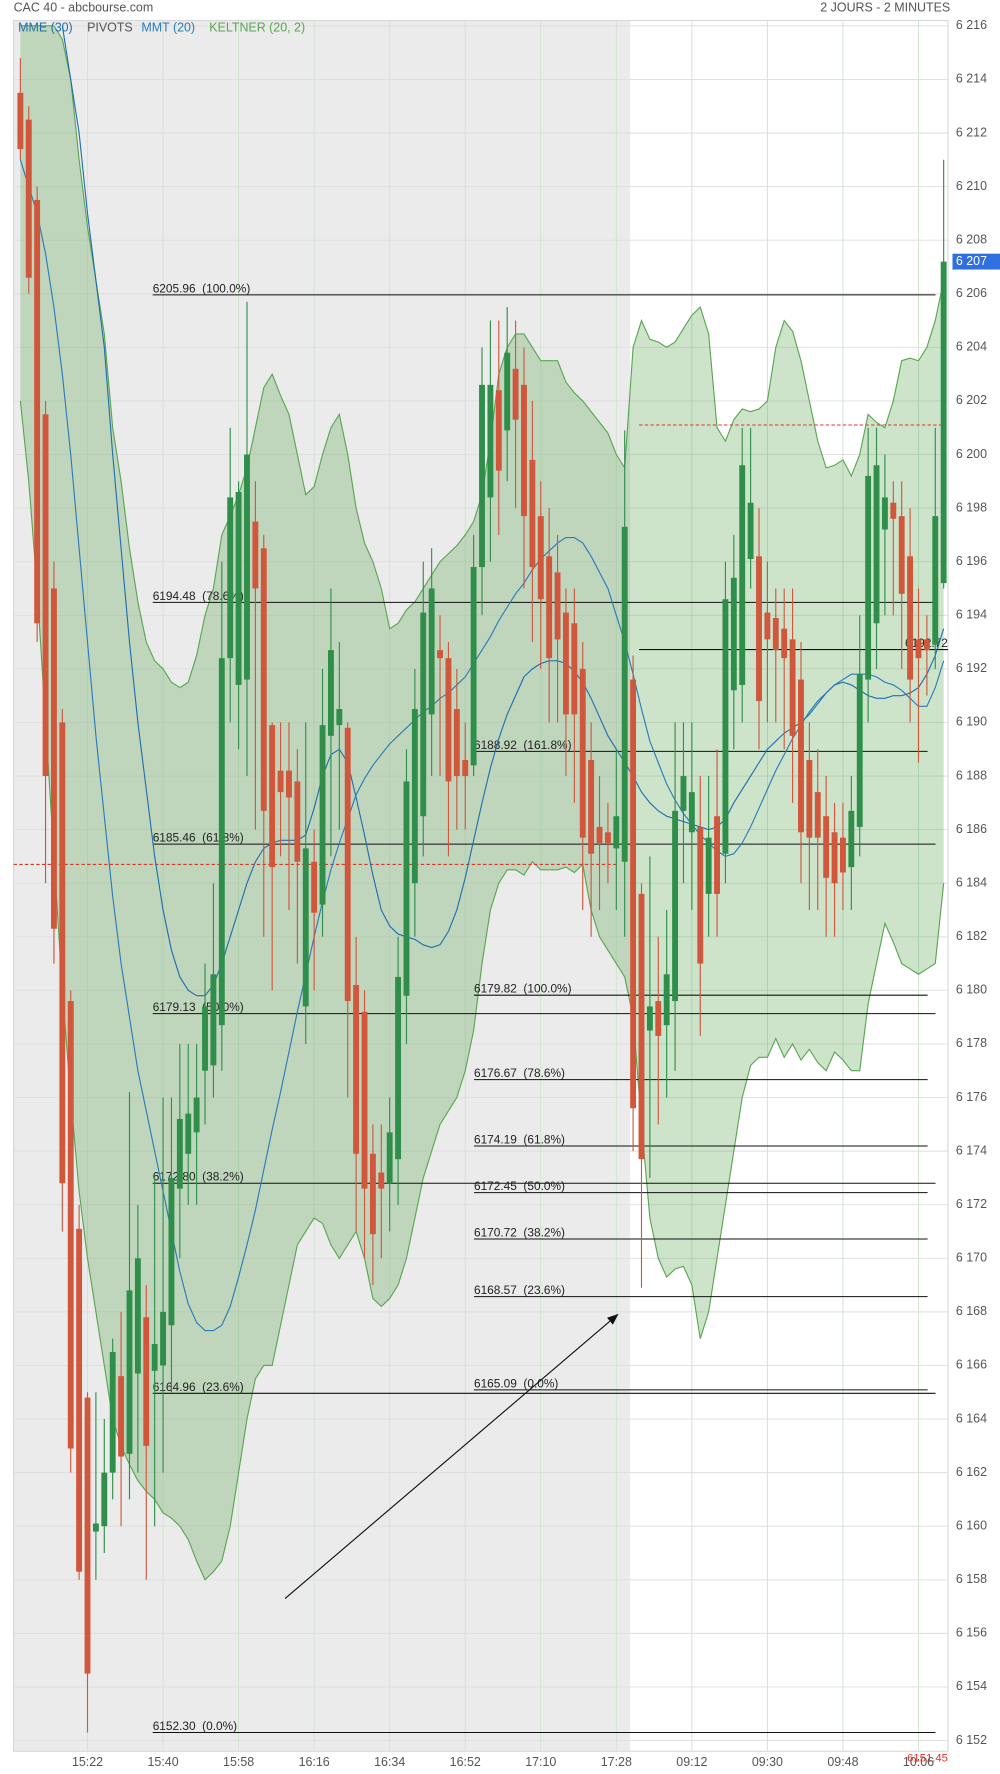 The height and width of the screenshot is (1774, 1000). Describe the element at coordinates (87, 1762) in the screenshot. I see `x-tick-label: 15:22` at that location.